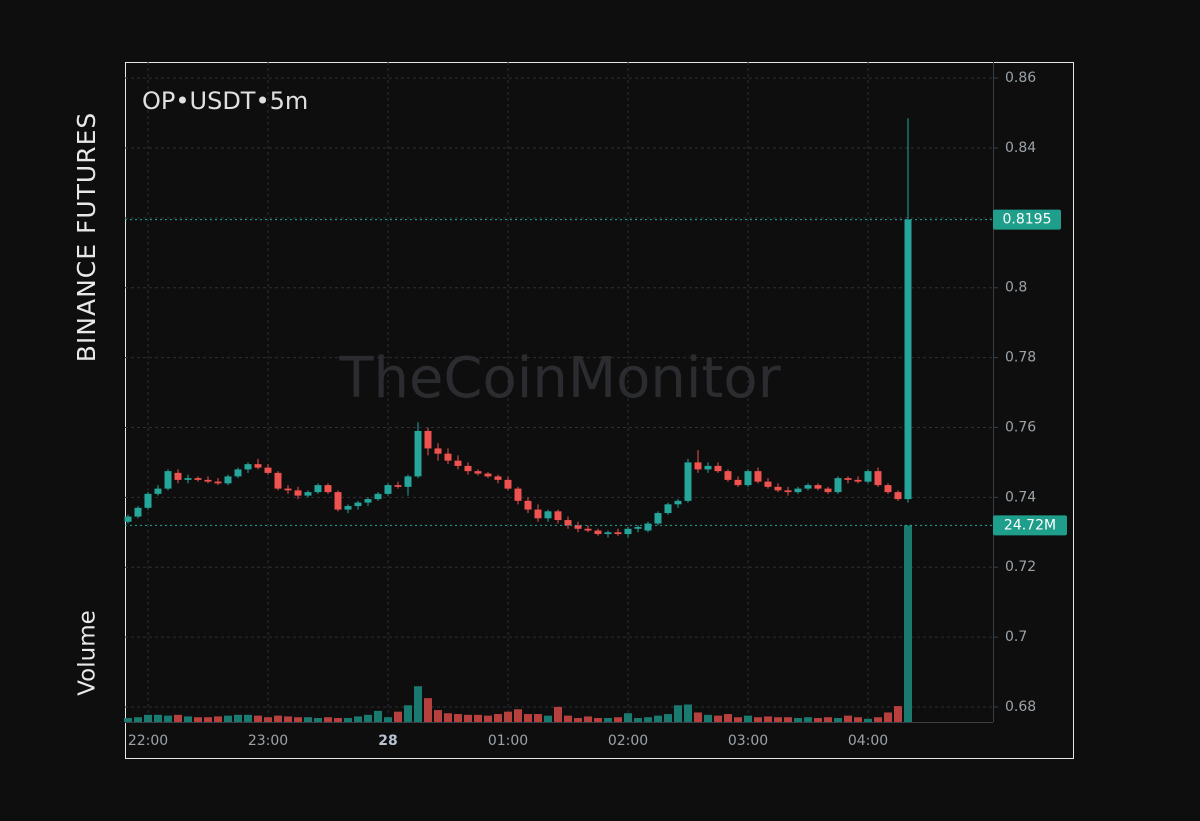  Describe the element at coordinates (1020, 707) in the screenshot. I see `y-tick-label: 0.68` at that location.